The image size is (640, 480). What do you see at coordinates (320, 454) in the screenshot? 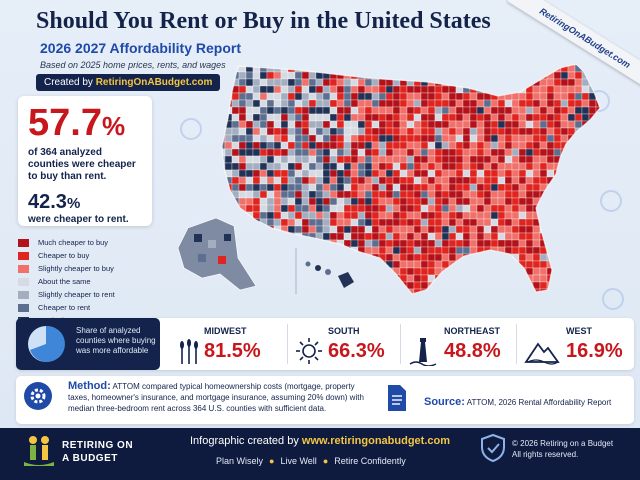
I see `footer` at bounding box center [320, 454].